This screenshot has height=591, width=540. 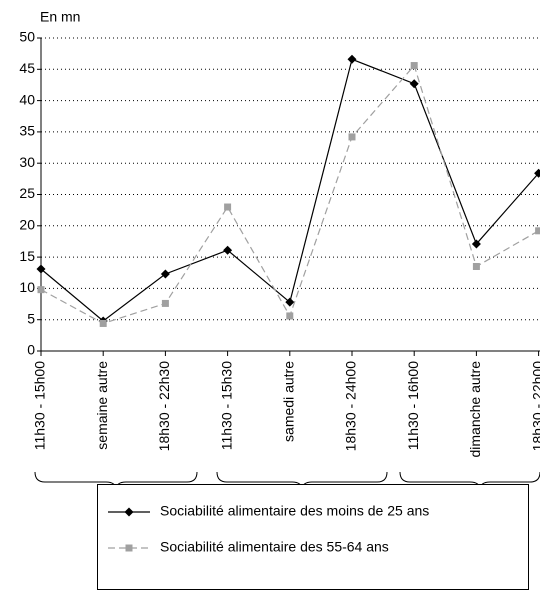 I want to click on legend-box, so click(x=313, y=537).